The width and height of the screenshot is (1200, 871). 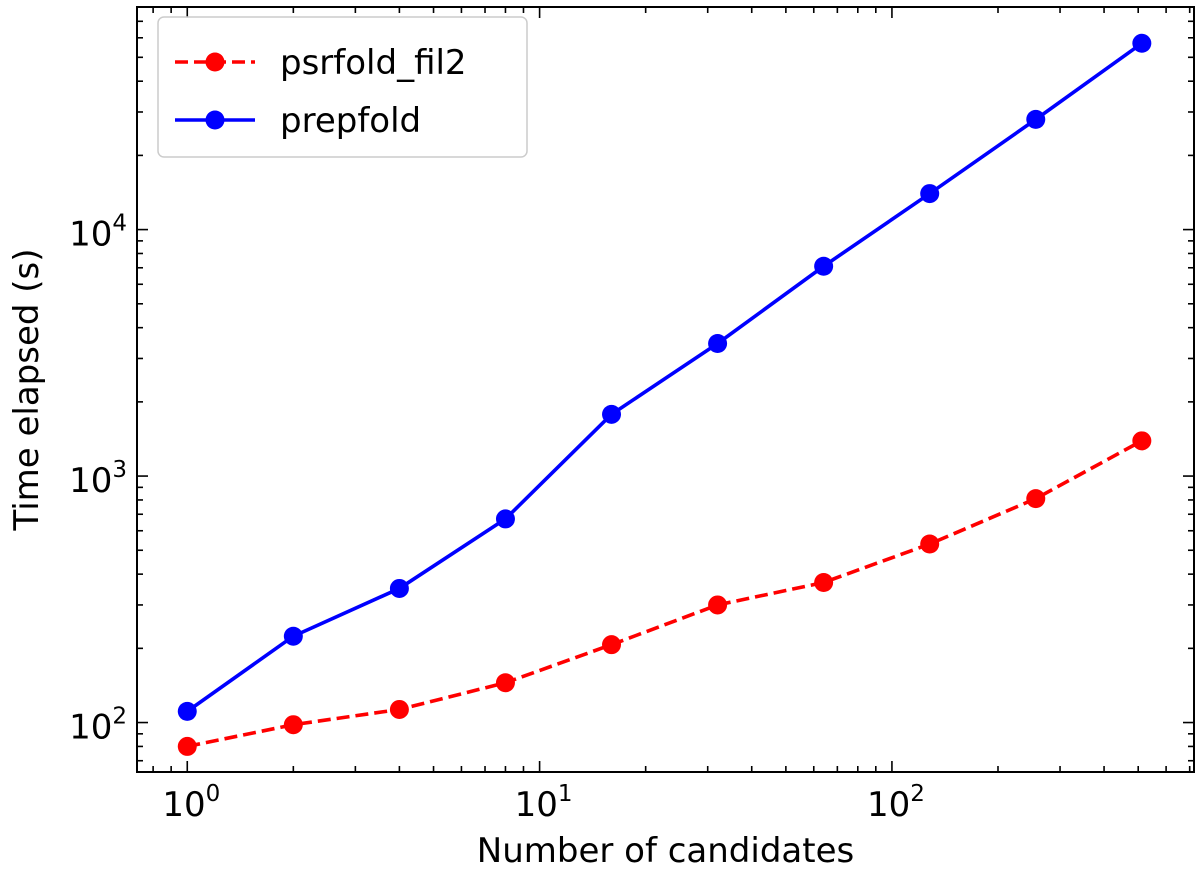 I want to click on legend-box, so click(x=342, y=87).